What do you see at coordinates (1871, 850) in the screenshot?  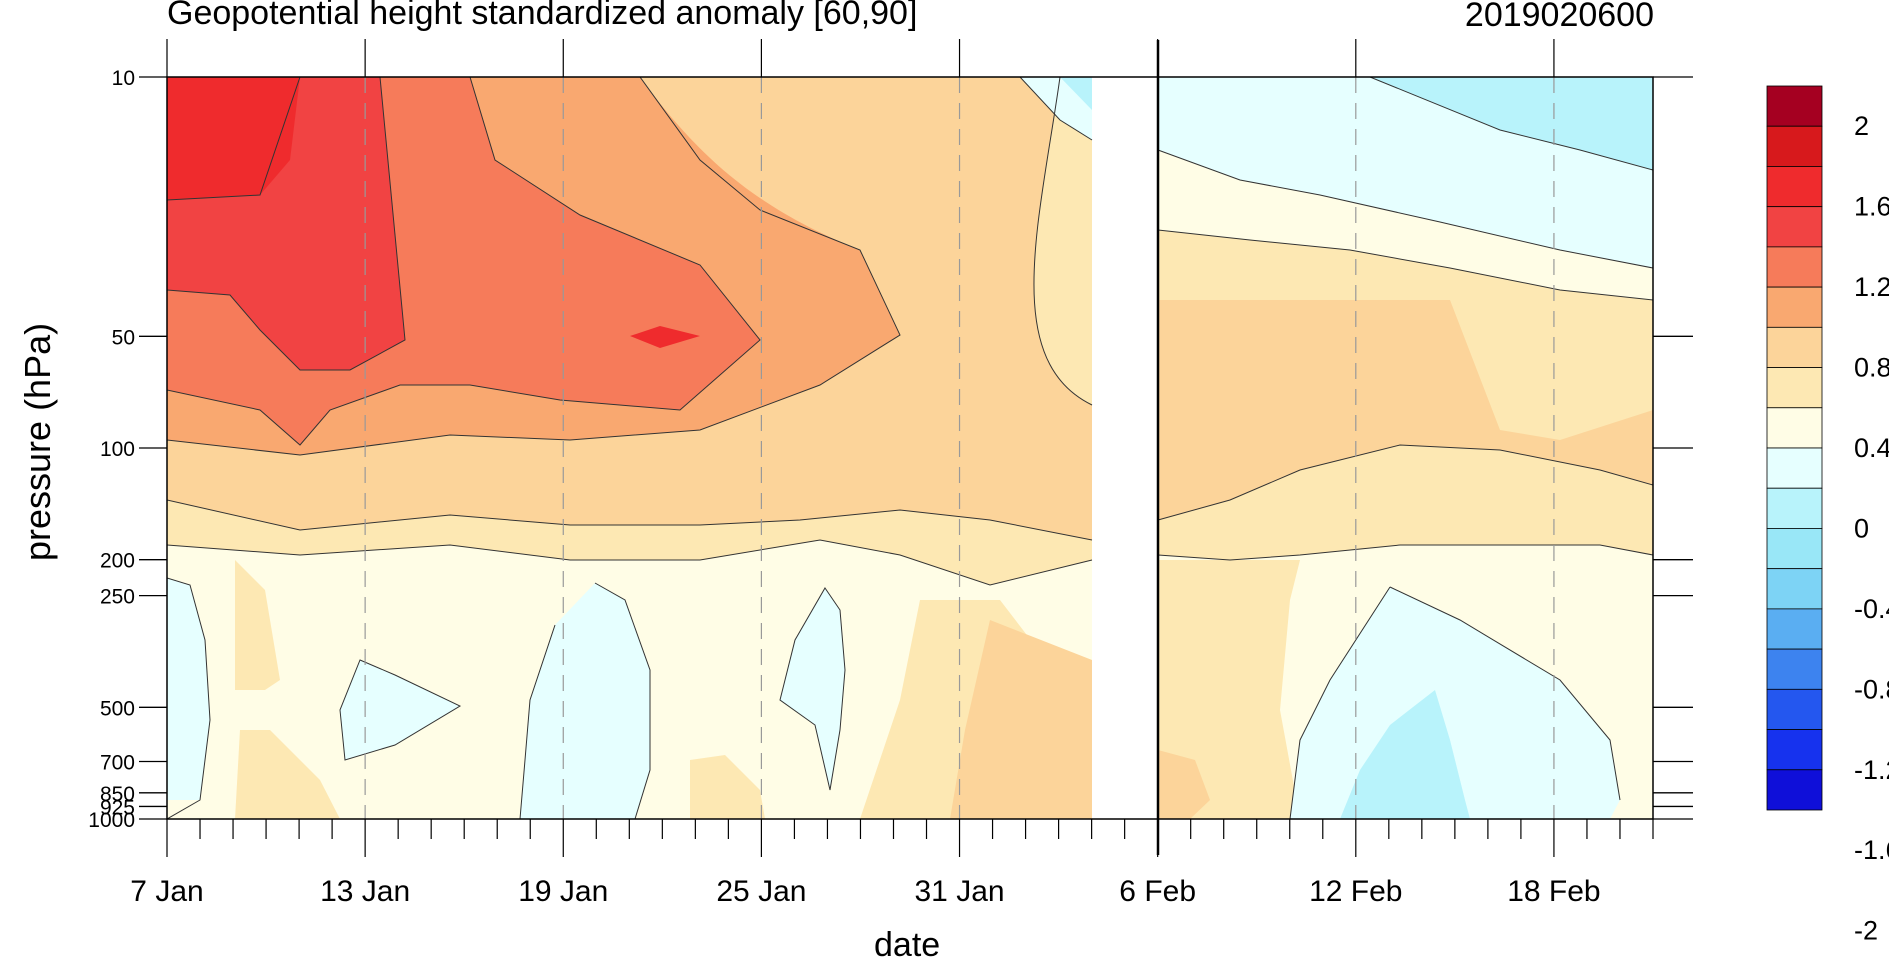 I see `colorbar-label: -1.6` at bounding box center [1871, 850].